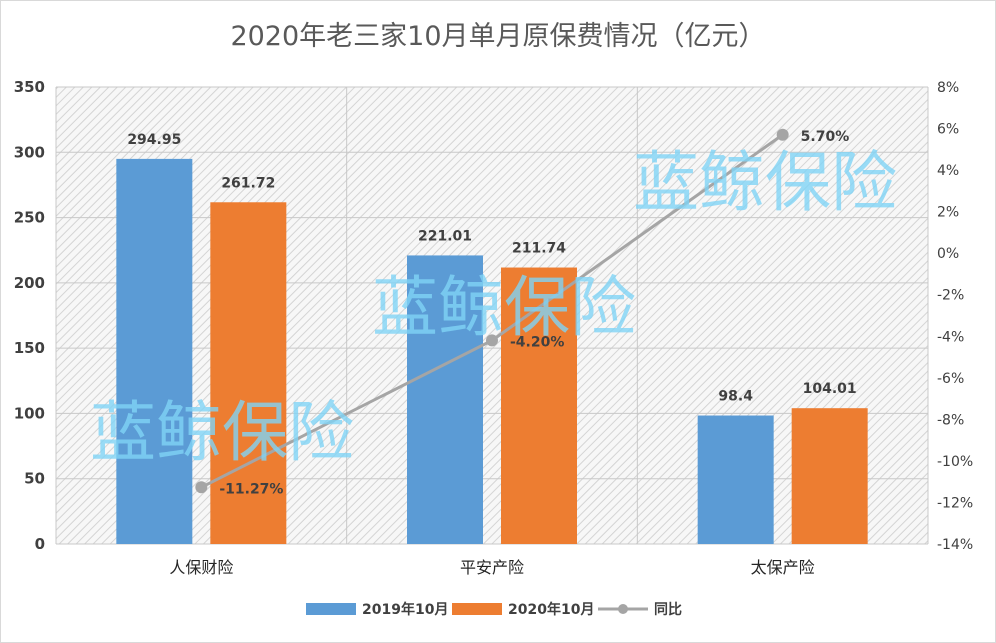 This screenshot has width=996, height=643. I want to click on right-axis-tick: 0%, so click(948, 254).